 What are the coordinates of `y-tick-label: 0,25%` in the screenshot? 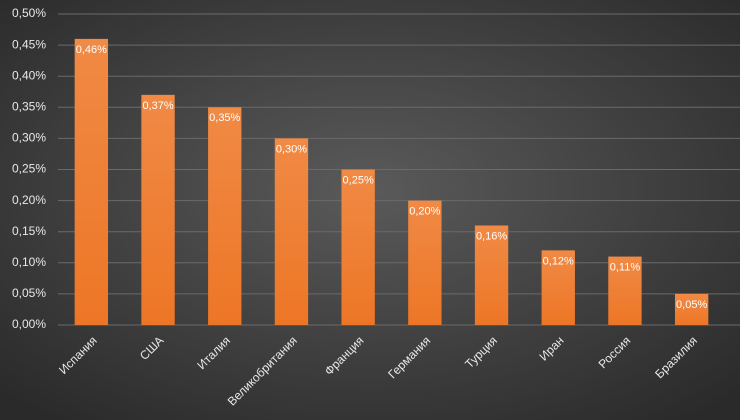 It's located at (29, 169).